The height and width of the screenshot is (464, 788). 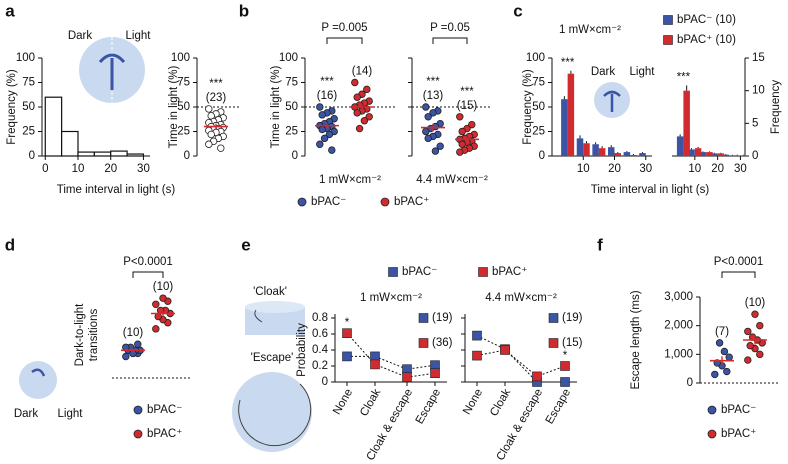 I want to click on legend-label: bPAC⁺ (10), so click(x=706, y=40).